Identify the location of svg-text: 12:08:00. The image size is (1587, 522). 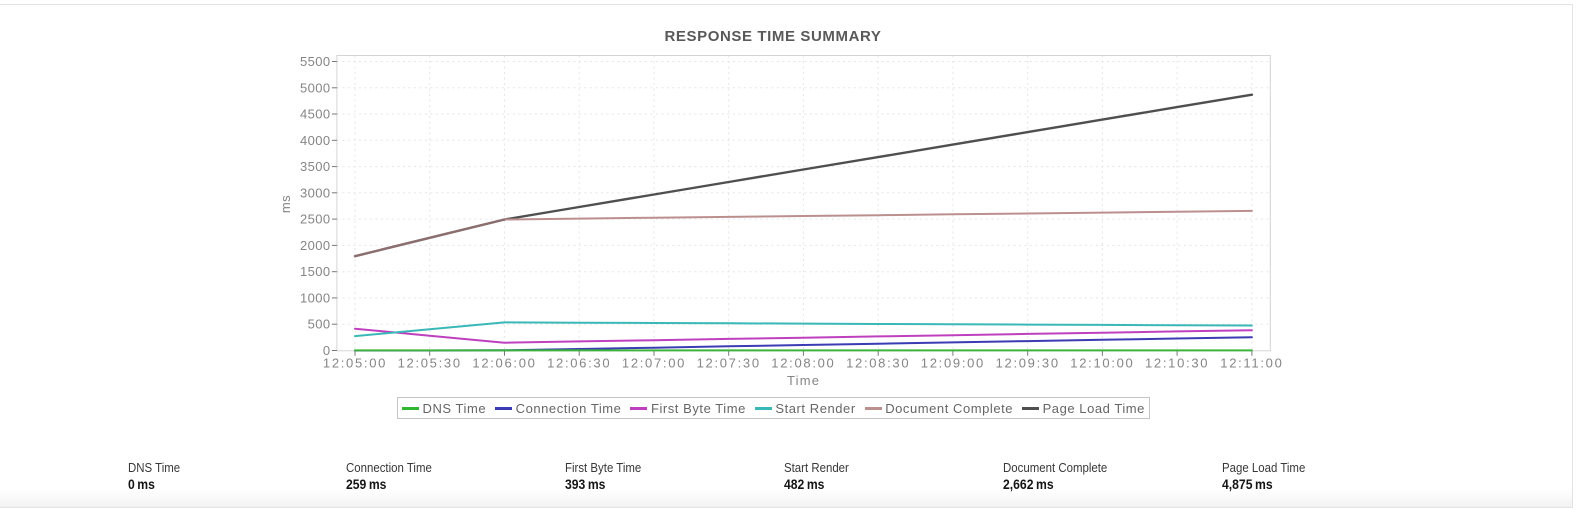
(803, 363).